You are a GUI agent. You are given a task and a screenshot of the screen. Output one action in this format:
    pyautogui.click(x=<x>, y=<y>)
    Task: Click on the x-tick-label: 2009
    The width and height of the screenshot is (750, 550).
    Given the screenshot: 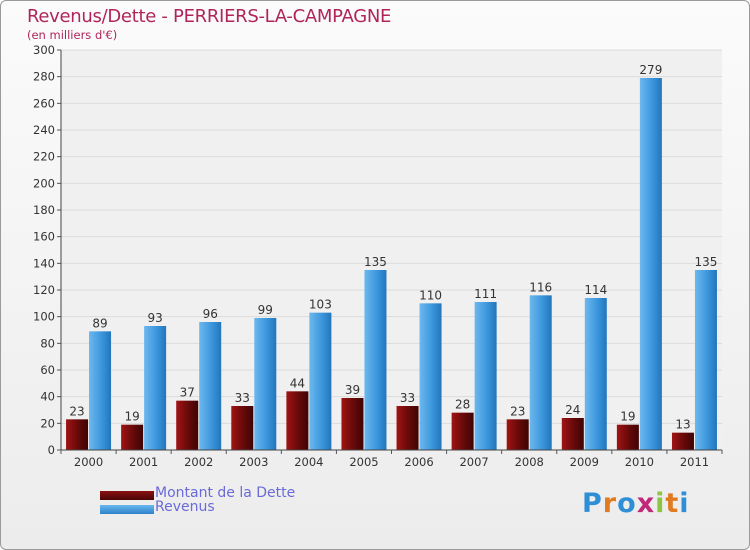 What is the action you would take?
    pyautogui.click(x=584, y=462)
    